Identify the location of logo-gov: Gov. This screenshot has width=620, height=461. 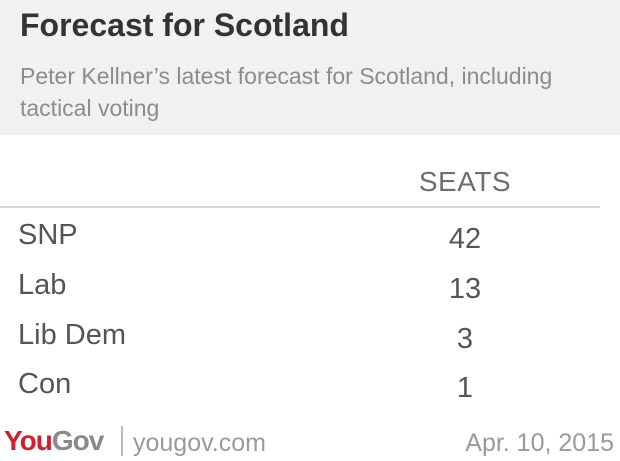
(77, 440).